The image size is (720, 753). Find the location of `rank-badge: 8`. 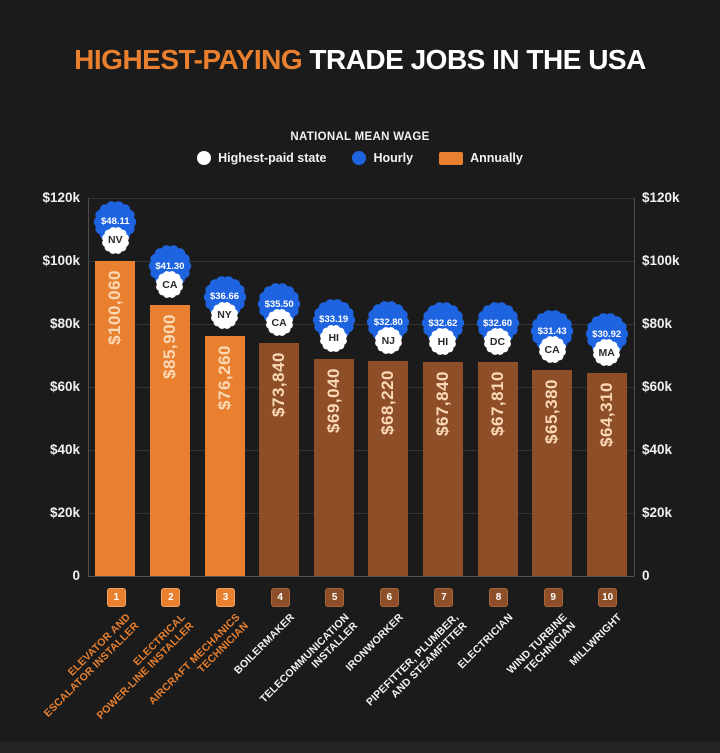

rank-badge: 8 is located at coordinates (498, 597).